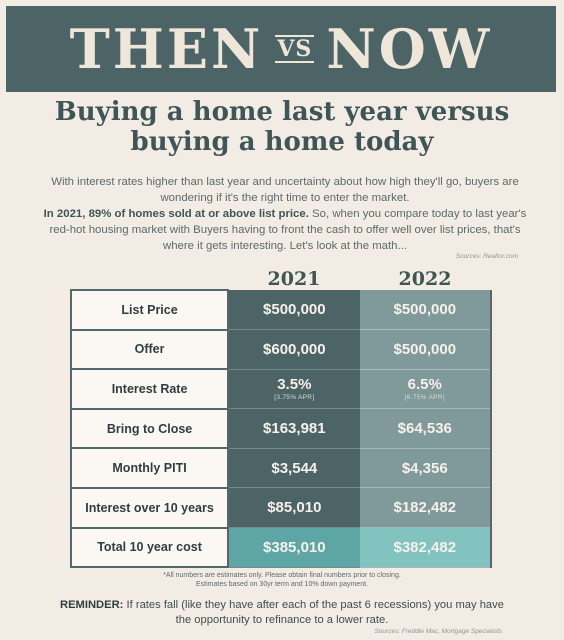 The image size is (564, 640). I want to click on intro-source: Sources: Realtor.com, so click(486, 256).